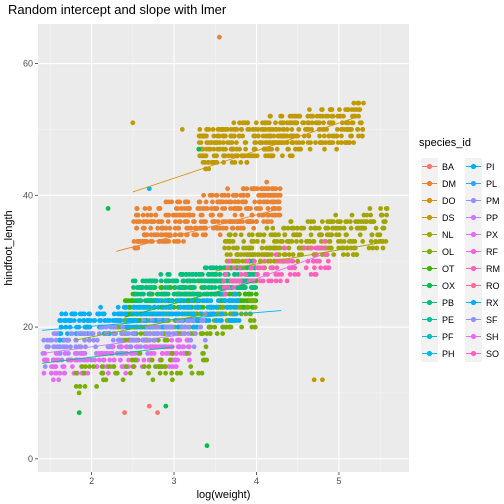 The width and height of the screenshot is (504, 504). I want to click on legend-label: SH, so click(492, 337).